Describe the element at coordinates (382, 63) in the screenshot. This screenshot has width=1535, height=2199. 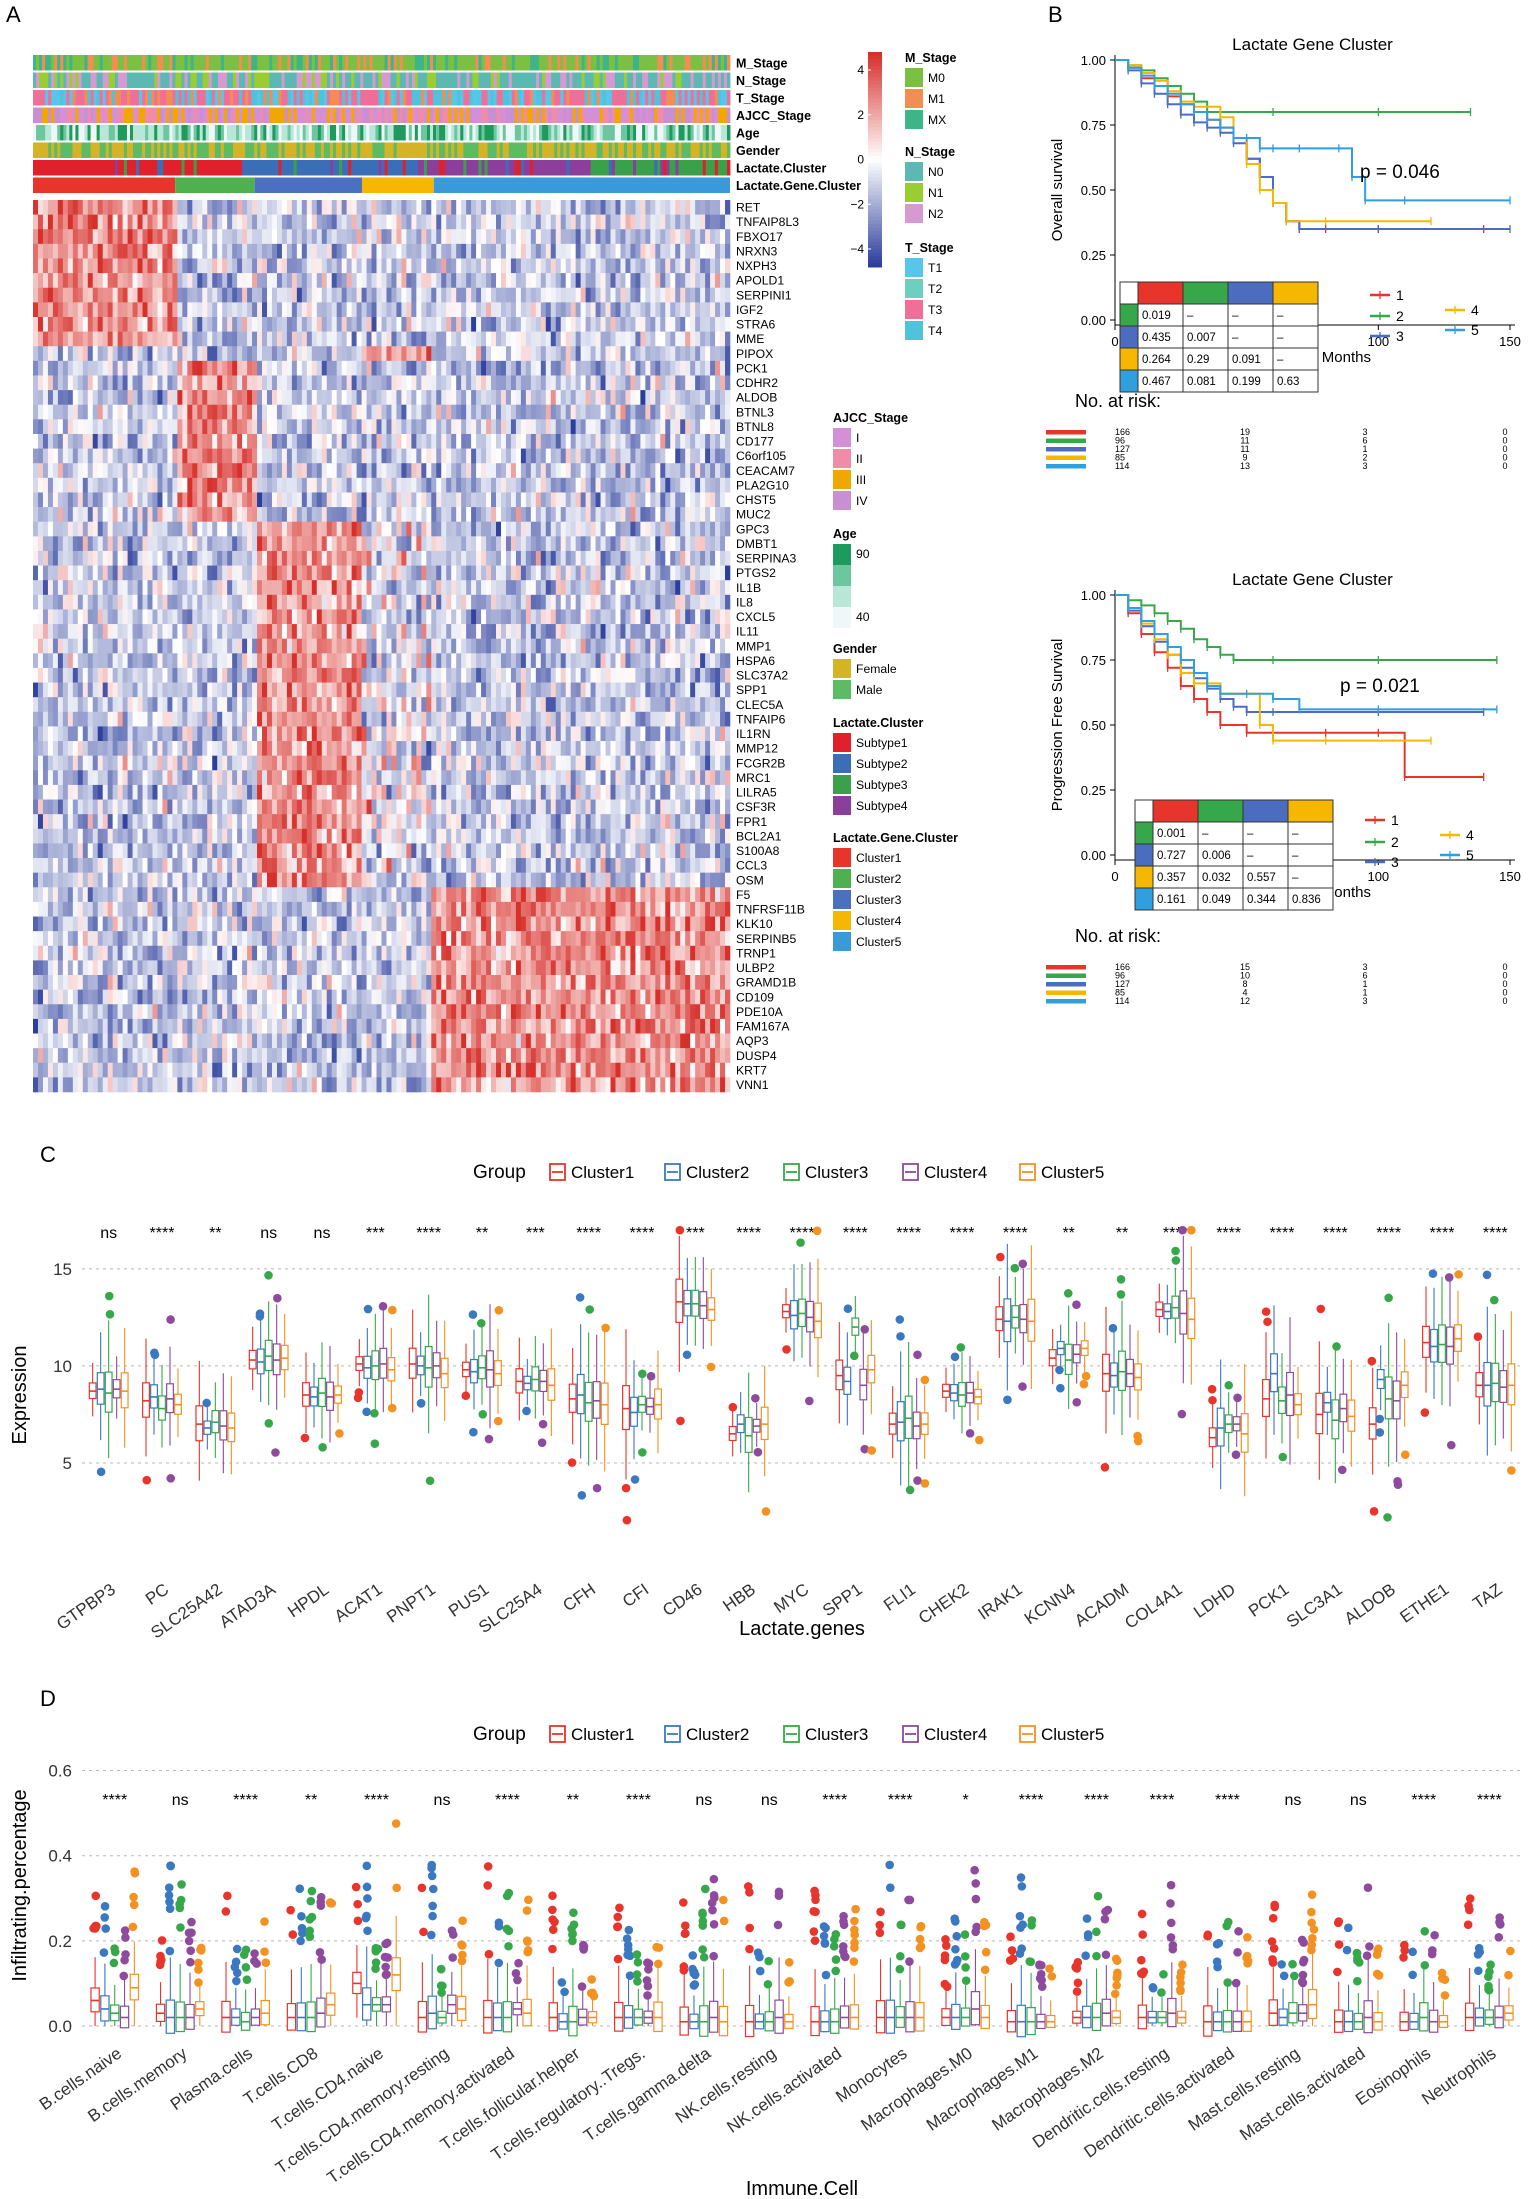
I see `annotation-bar-m-stage` at that location.